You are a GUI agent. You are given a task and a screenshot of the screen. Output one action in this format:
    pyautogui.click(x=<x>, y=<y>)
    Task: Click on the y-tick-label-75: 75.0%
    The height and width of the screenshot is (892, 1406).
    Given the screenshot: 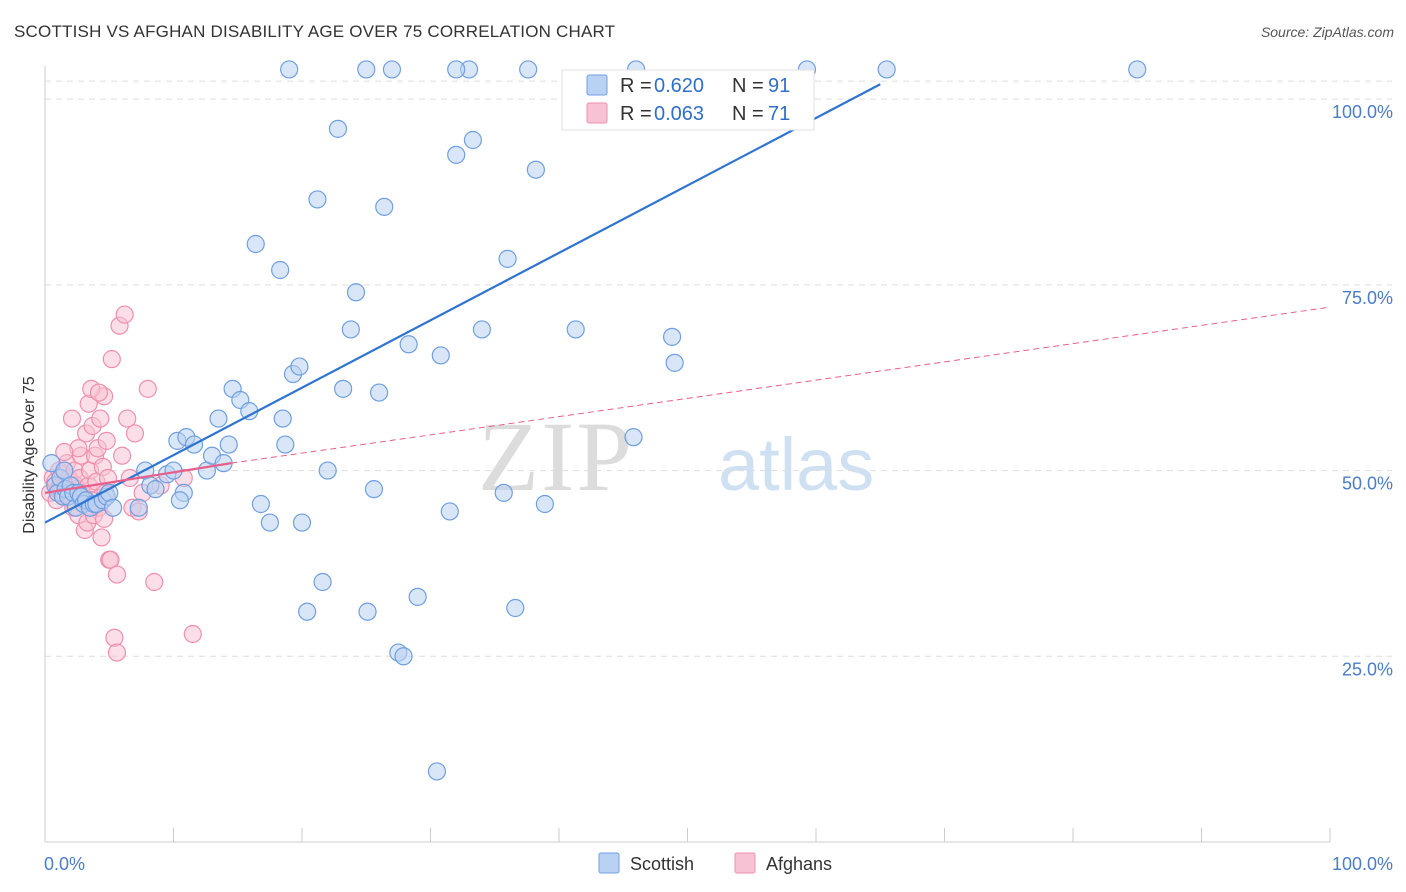 What is the action you would take?
    pyautogui.click(x=1367, y=298)
    